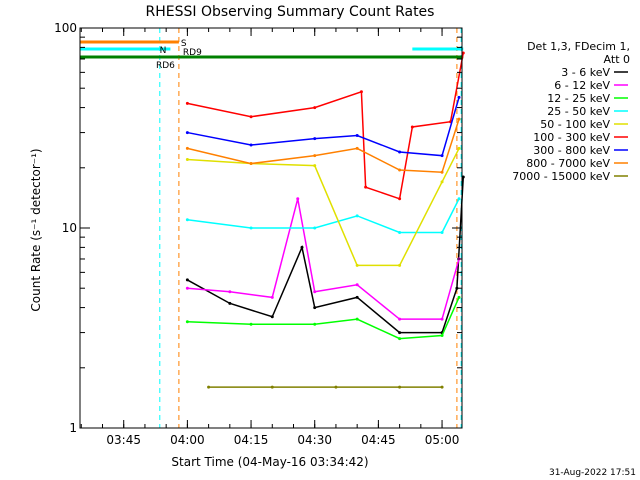 The width and height of the screenshot is (640, 480). I want to click on y-tick-label: 1, so click(73, 428).